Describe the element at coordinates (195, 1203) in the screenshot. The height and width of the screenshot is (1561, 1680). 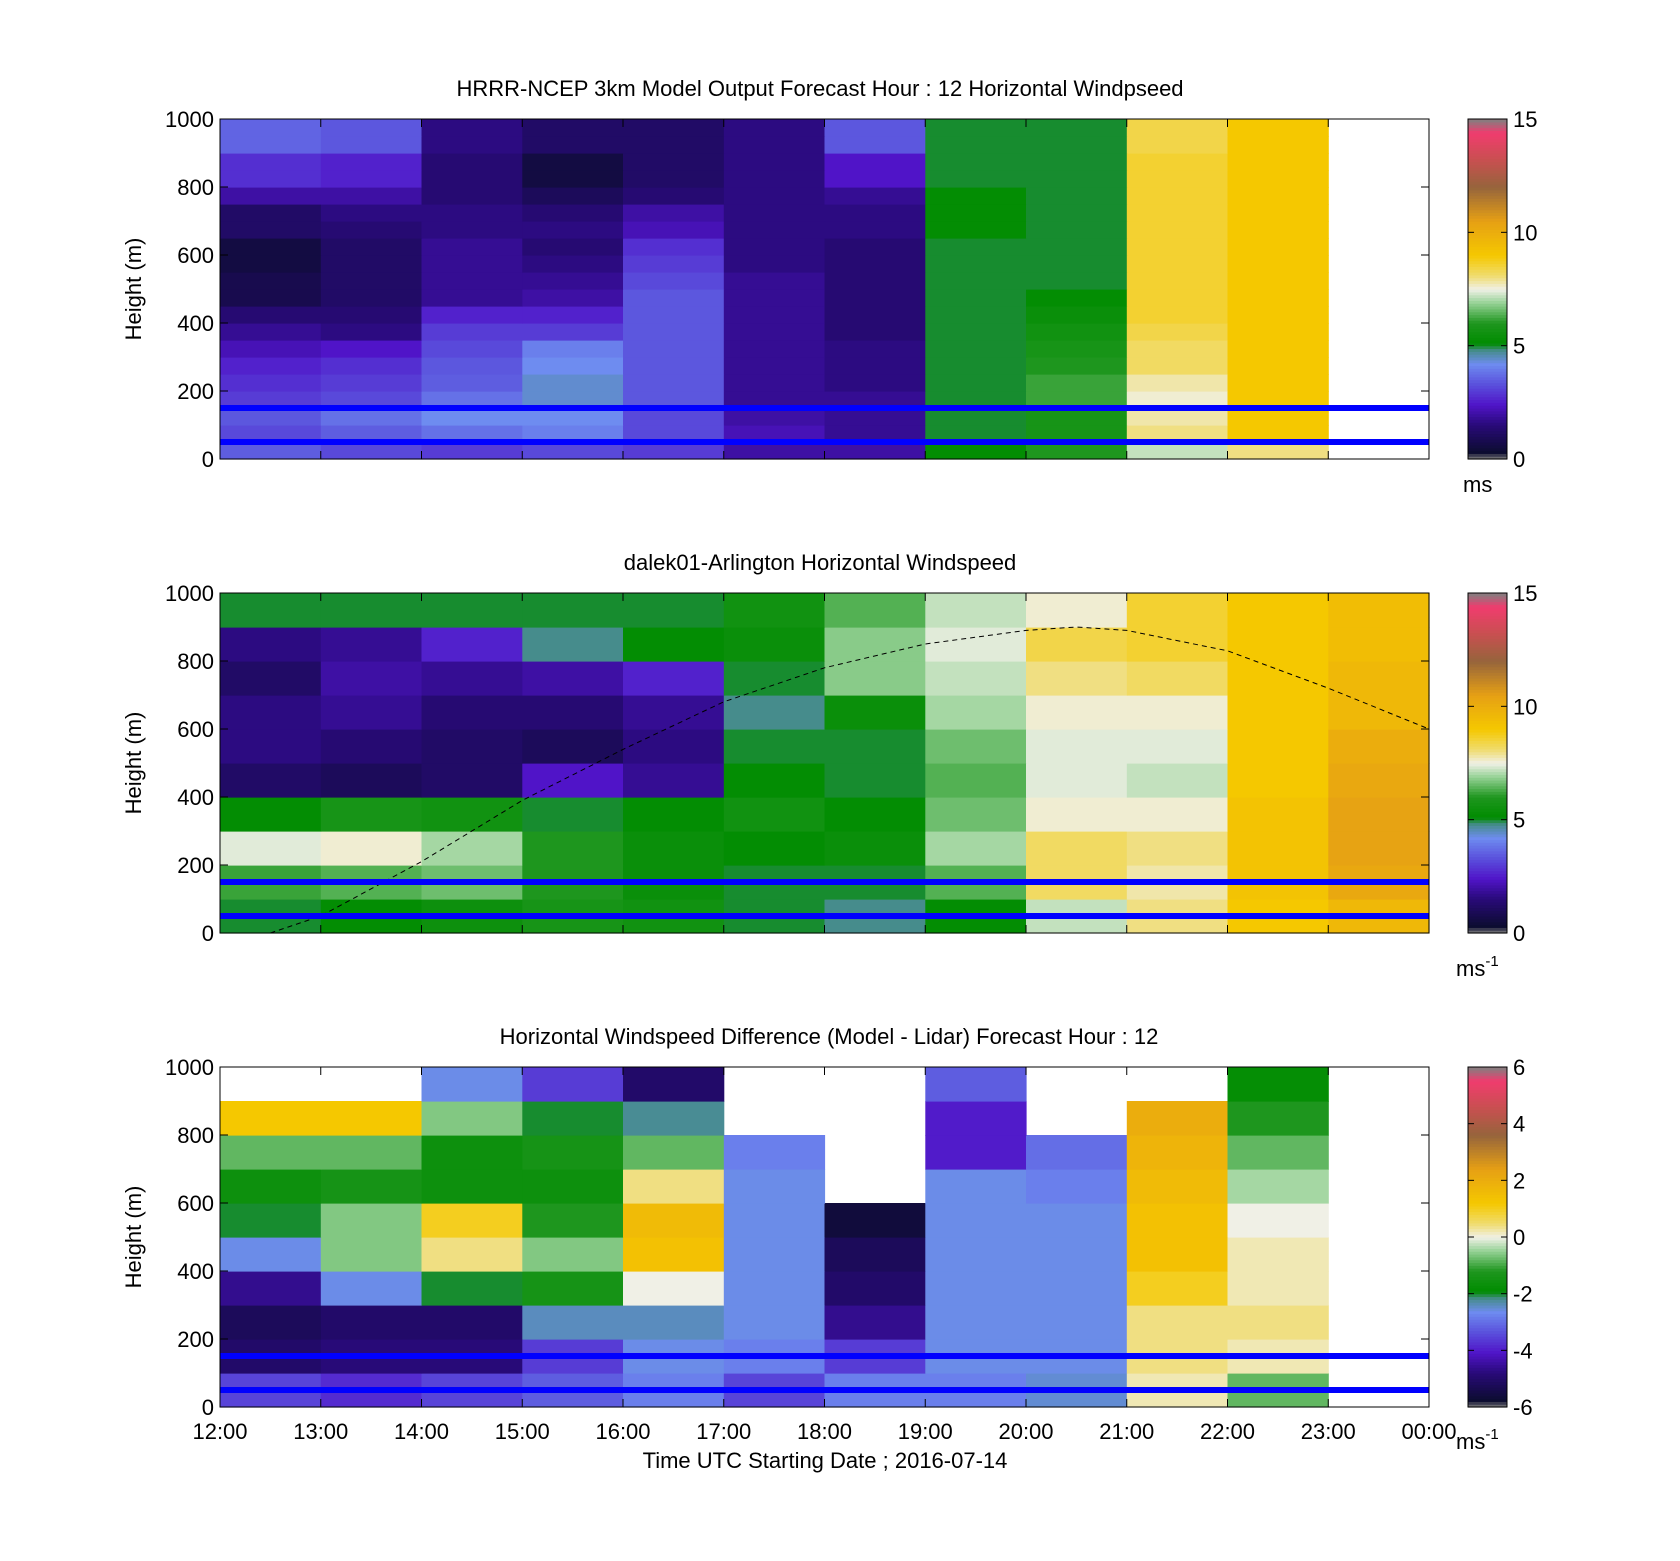
I see `y-tick-label: 600` at that location.